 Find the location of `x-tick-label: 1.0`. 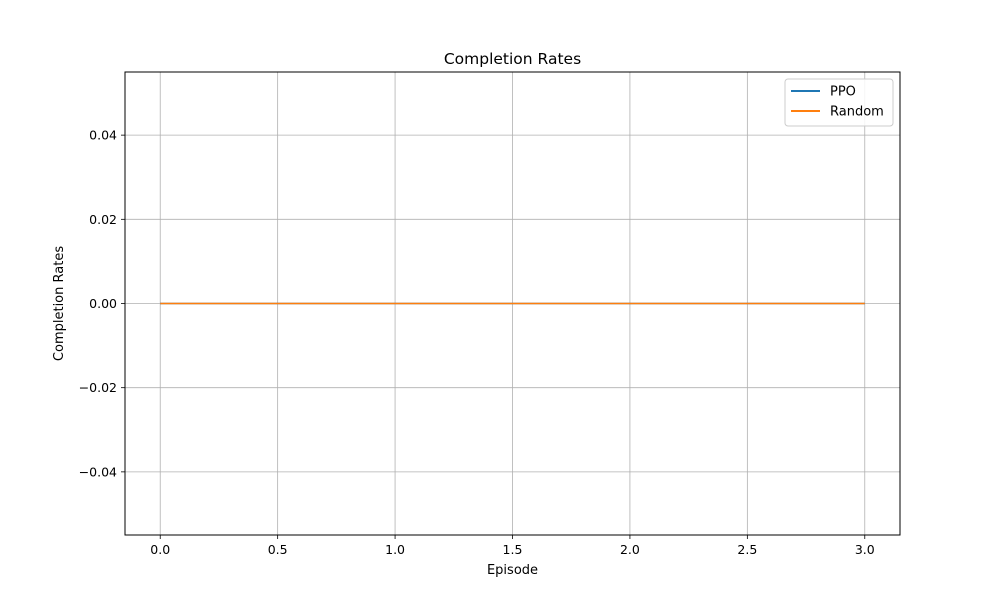

x-tick-label: 1.0 is located at coordinates (395, 549).